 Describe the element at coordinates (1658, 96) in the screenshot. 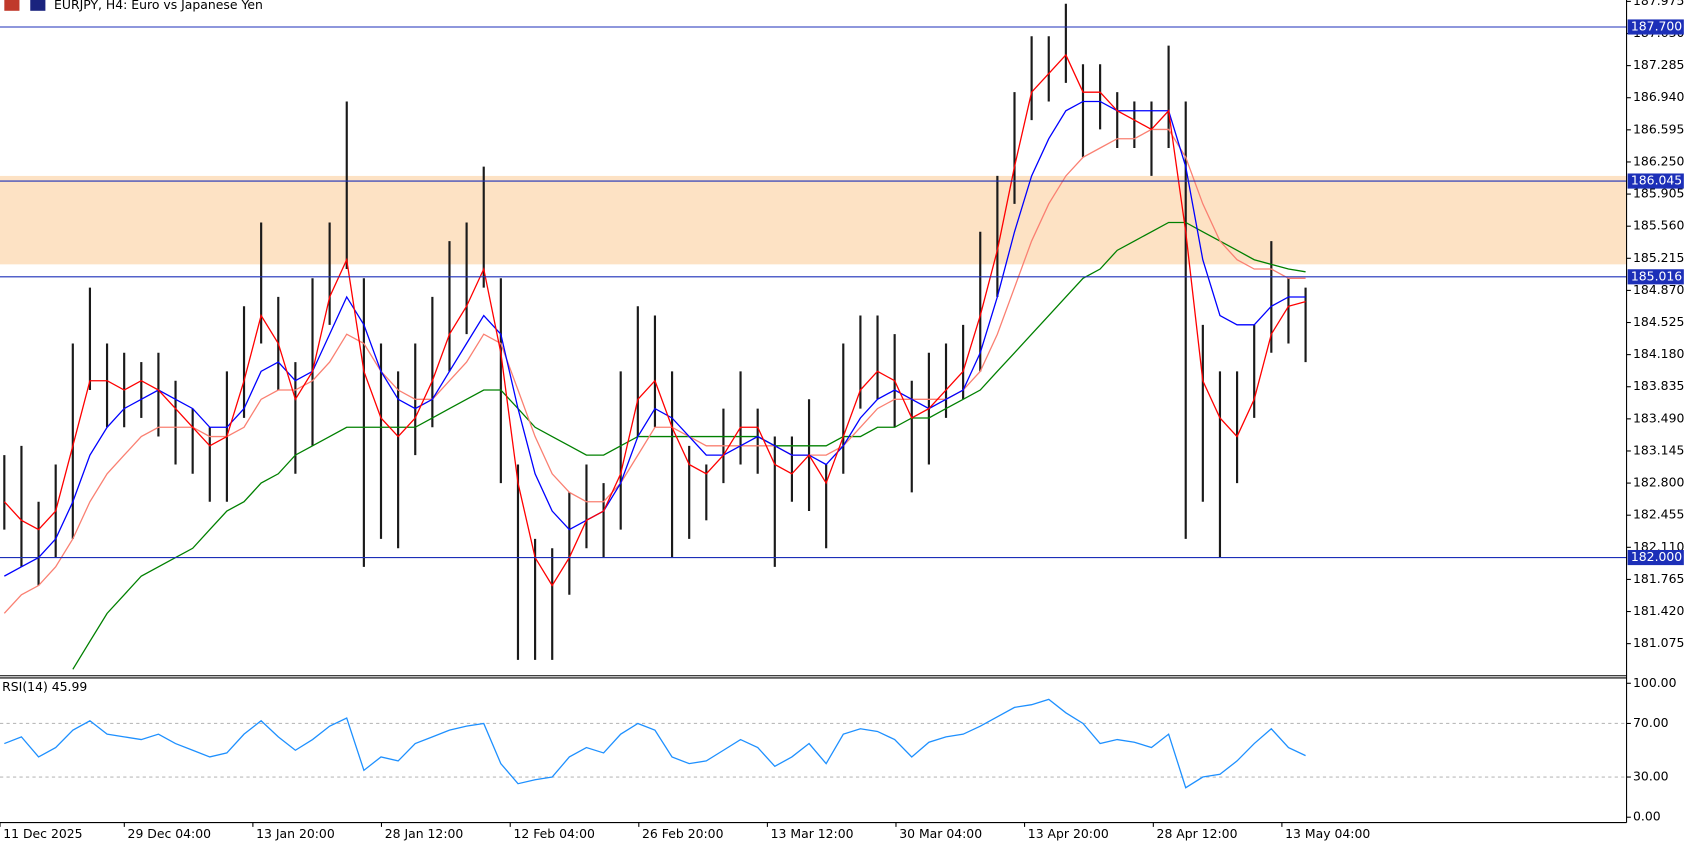

I see `y-tick-label: 186.940` at that location.